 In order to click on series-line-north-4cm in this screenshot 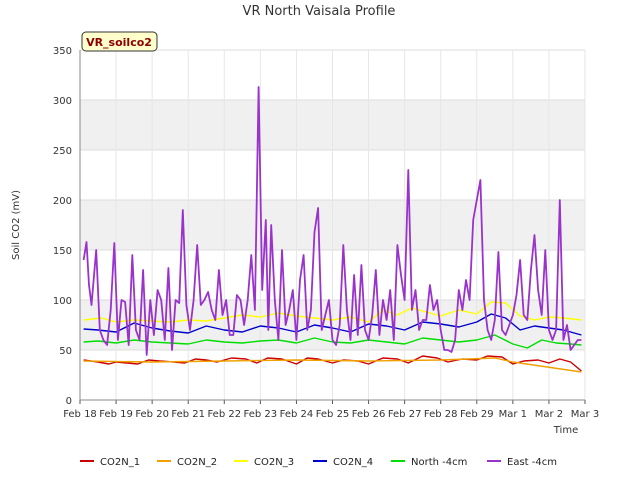, I will do `click(332, 341)`.